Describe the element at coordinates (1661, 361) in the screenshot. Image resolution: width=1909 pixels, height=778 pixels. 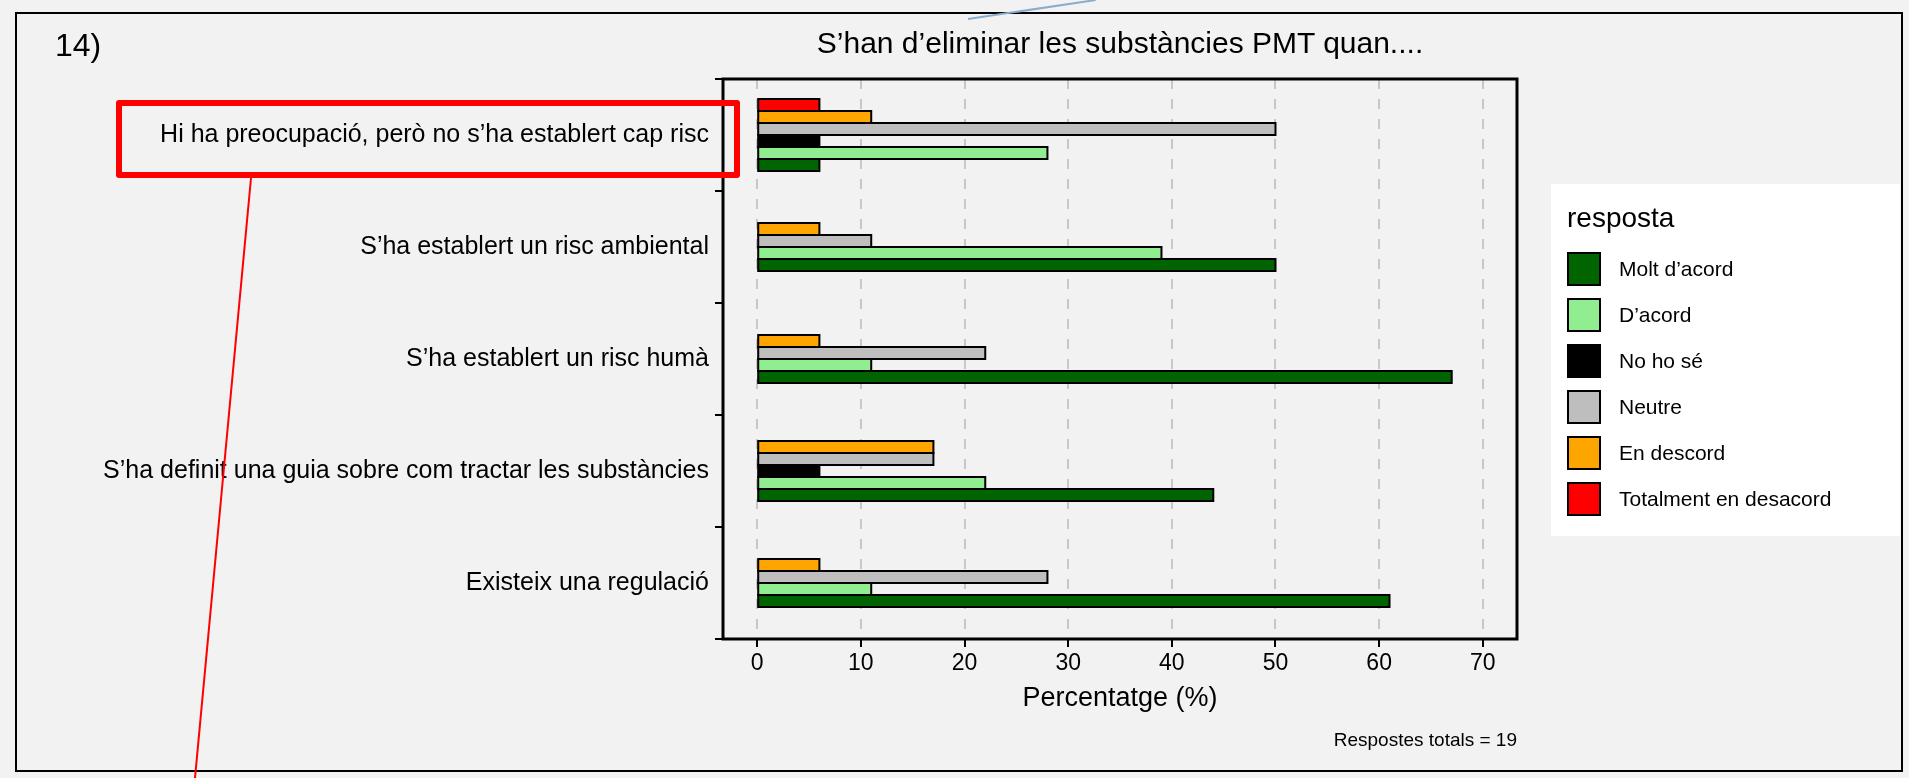
I see `legend-label: No ho sé` at that location.